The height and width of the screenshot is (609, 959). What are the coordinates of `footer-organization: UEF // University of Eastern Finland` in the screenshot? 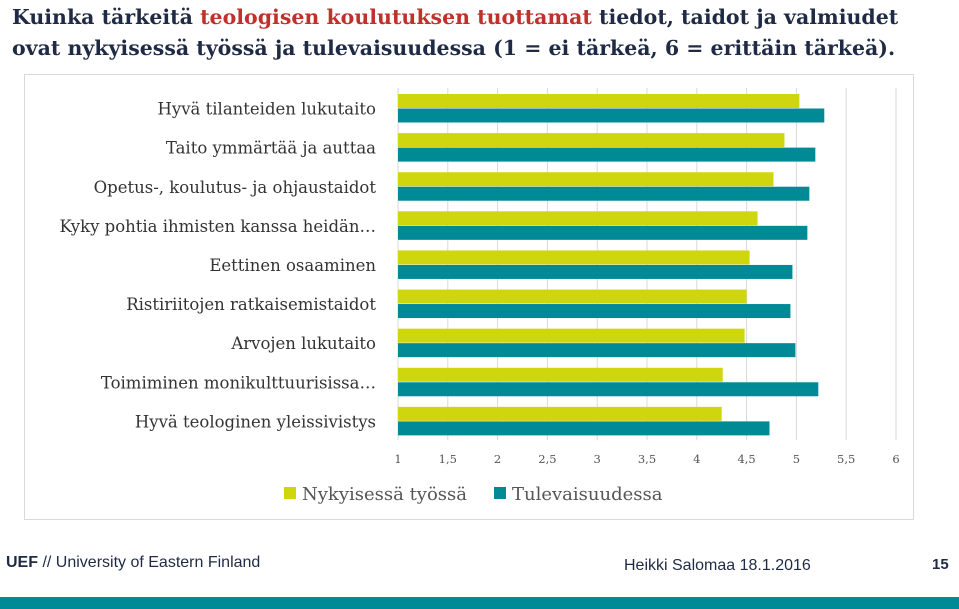 It's located at (133, 563).